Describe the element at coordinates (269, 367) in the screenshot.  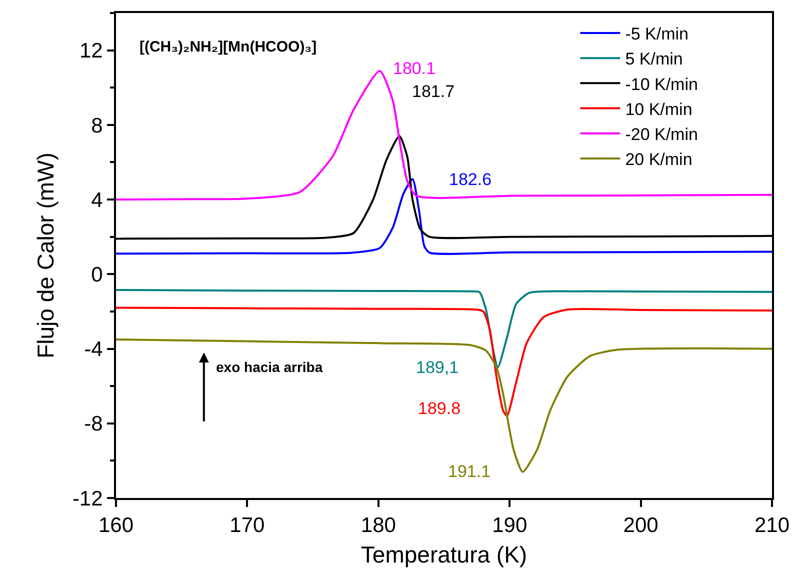
I see `annotation: exo hacia arriba` at that location.